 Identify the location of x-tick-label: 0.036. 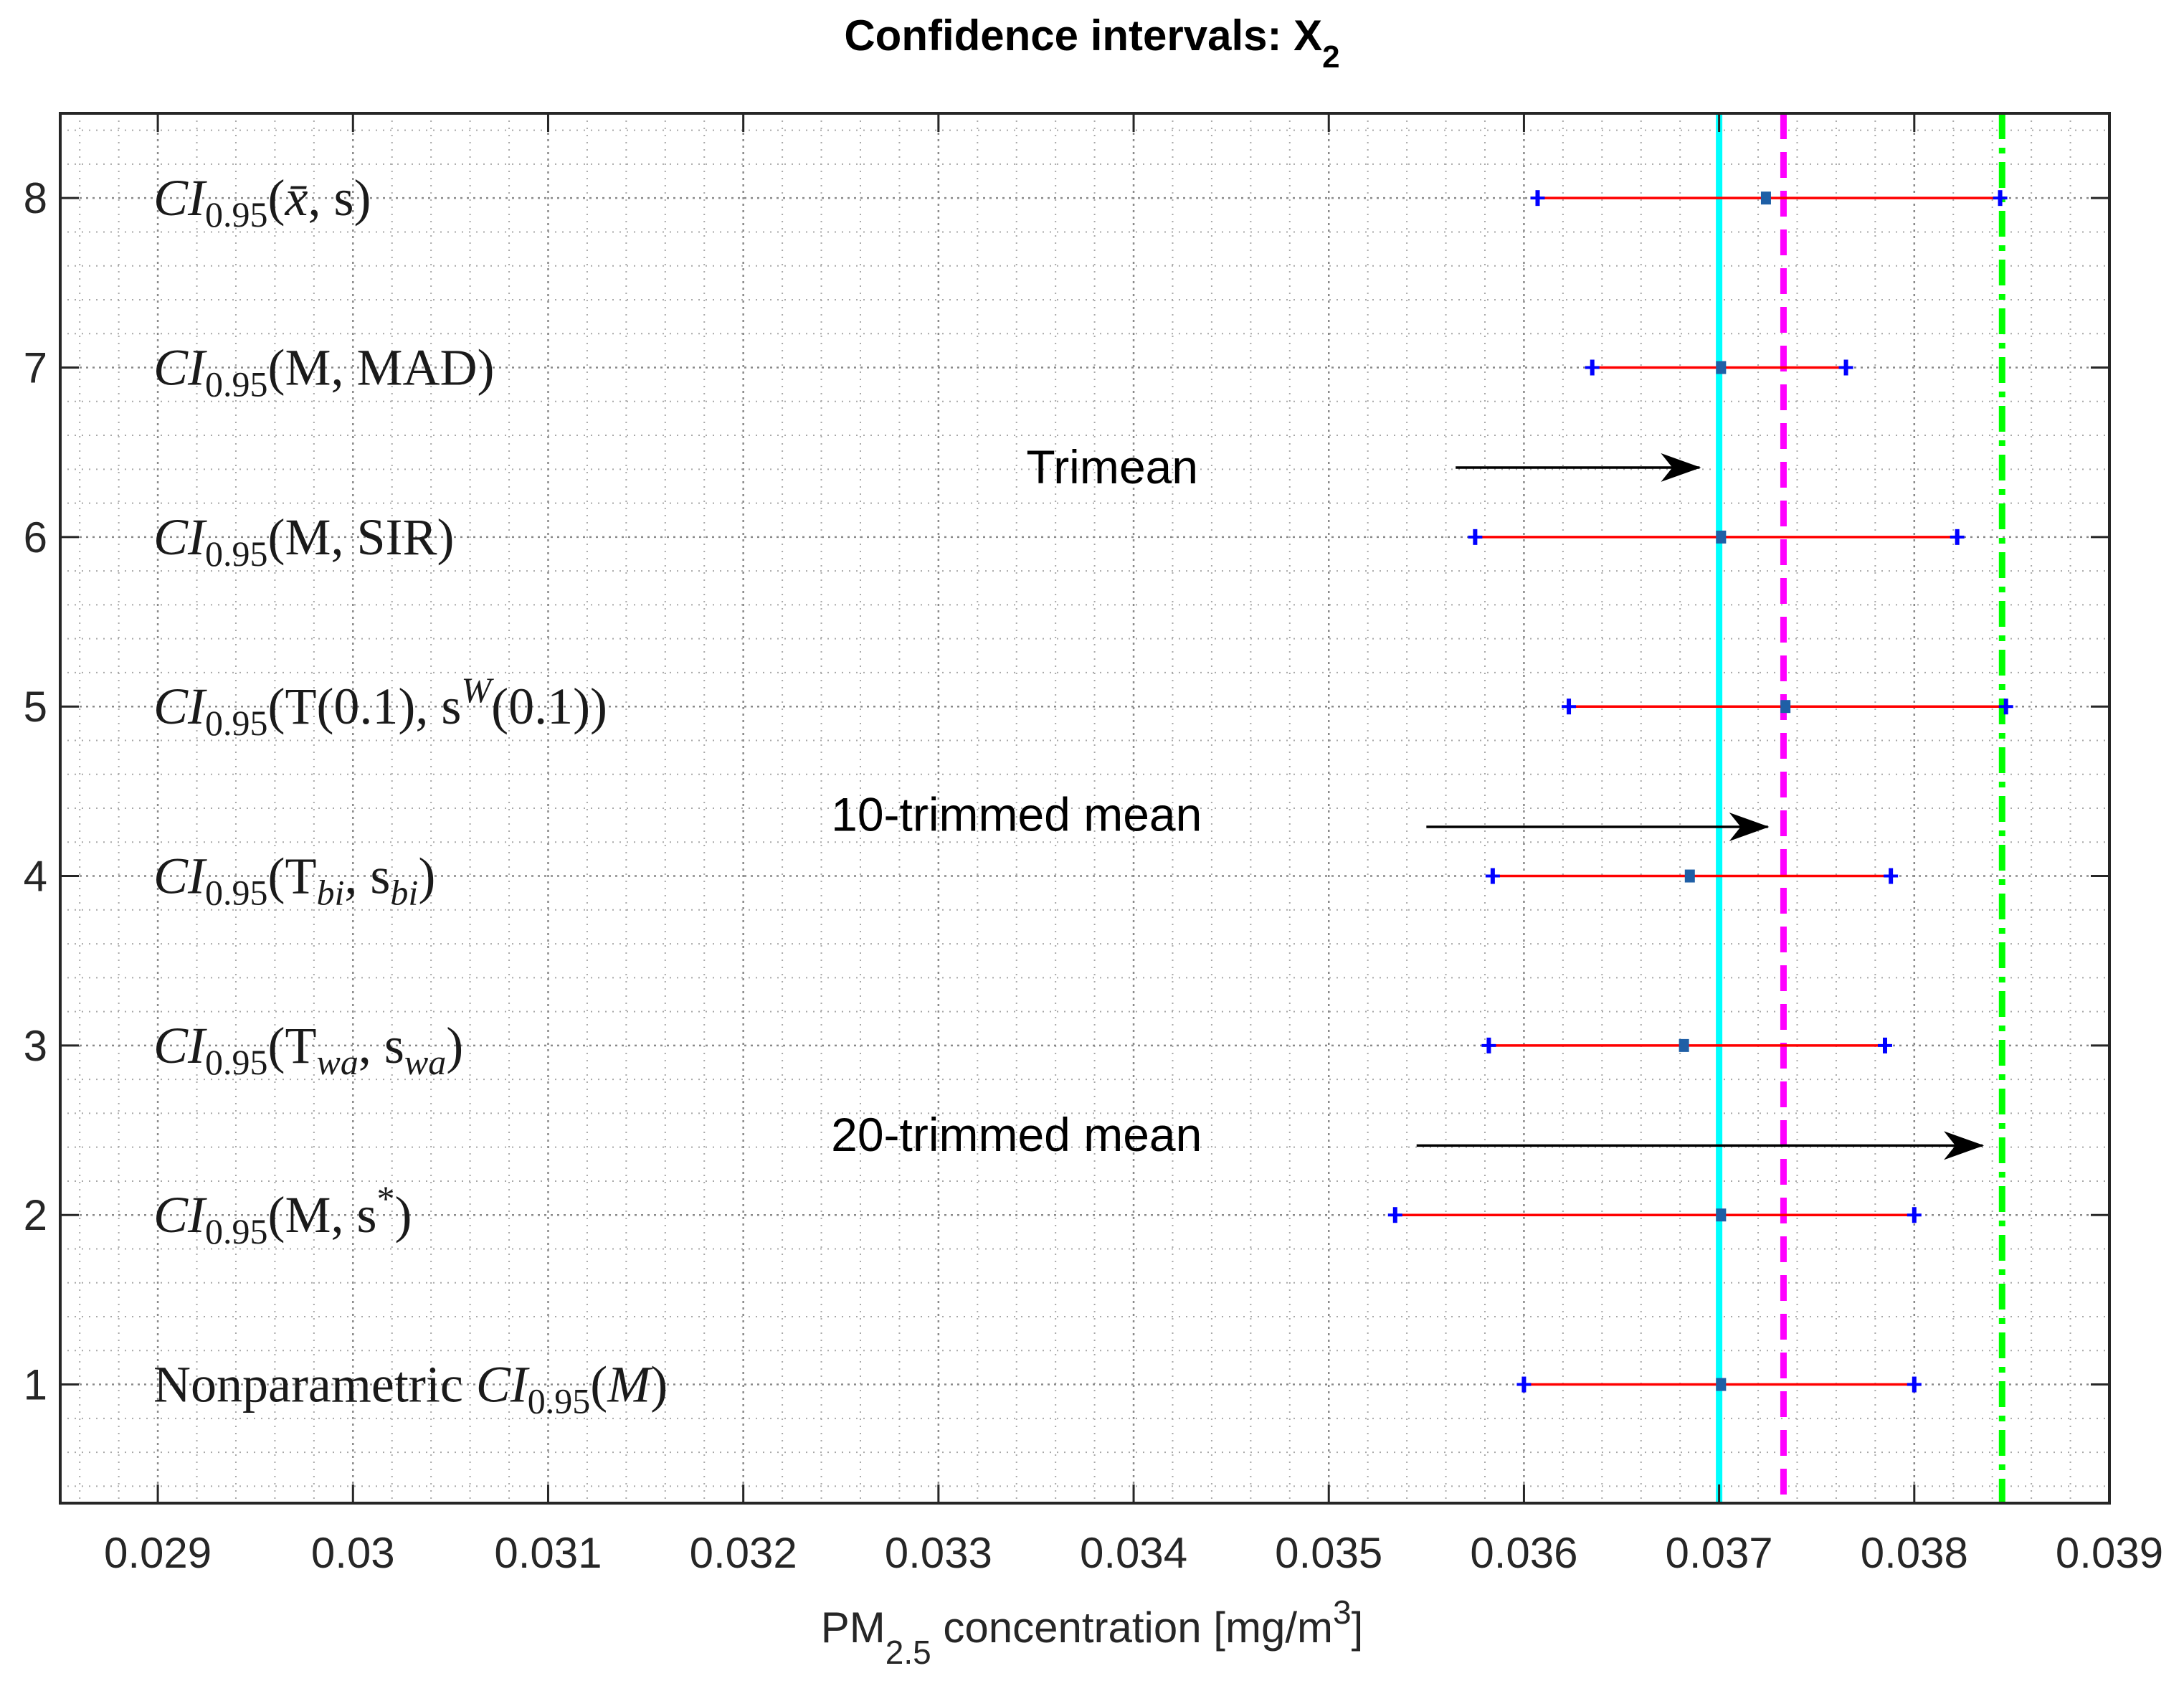
(1524, 1553).